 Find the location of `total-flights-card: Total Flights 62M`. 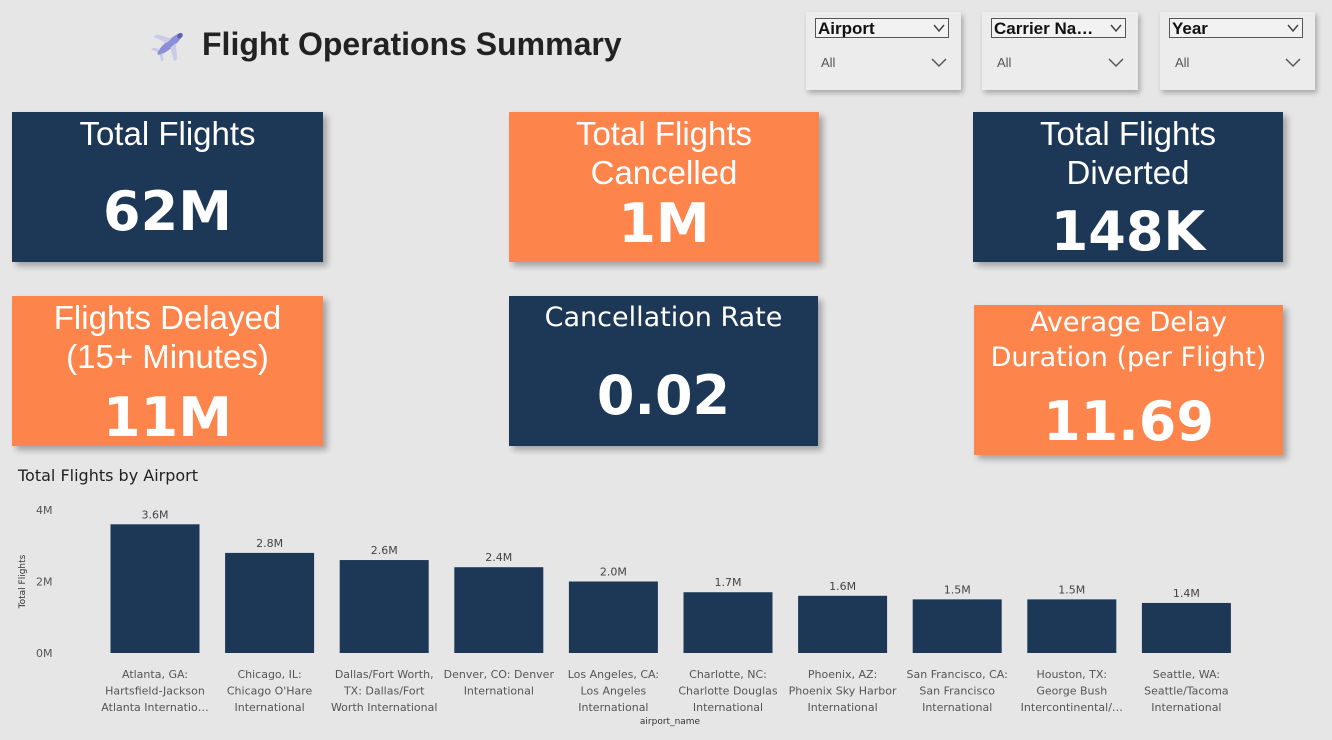

total-flights-card: Total Flights 62M is located at coordinates (167, 187).